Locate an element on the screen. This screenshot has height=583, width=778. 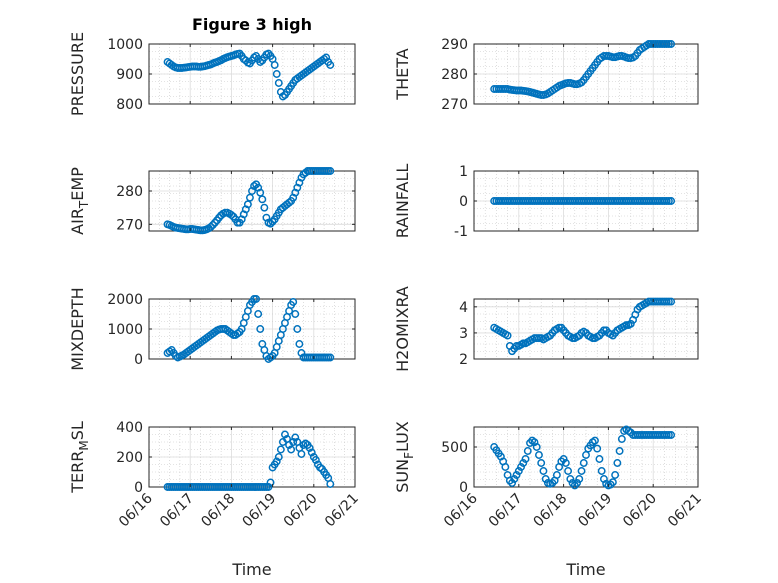
y-tick-label: 4 is located at coordinates (463, 308).